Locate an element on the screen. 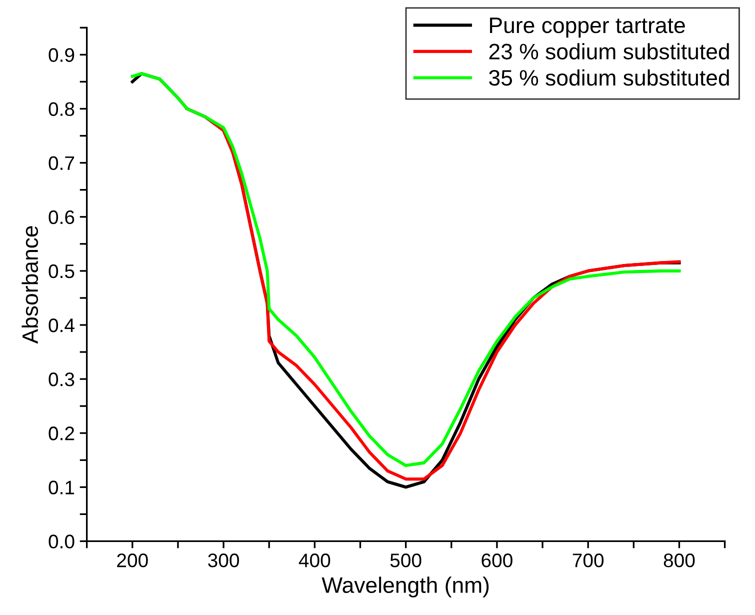 This screenshot has width=755, height=615. y-tick-label: 0.7 is located at coordinates (61, 163).